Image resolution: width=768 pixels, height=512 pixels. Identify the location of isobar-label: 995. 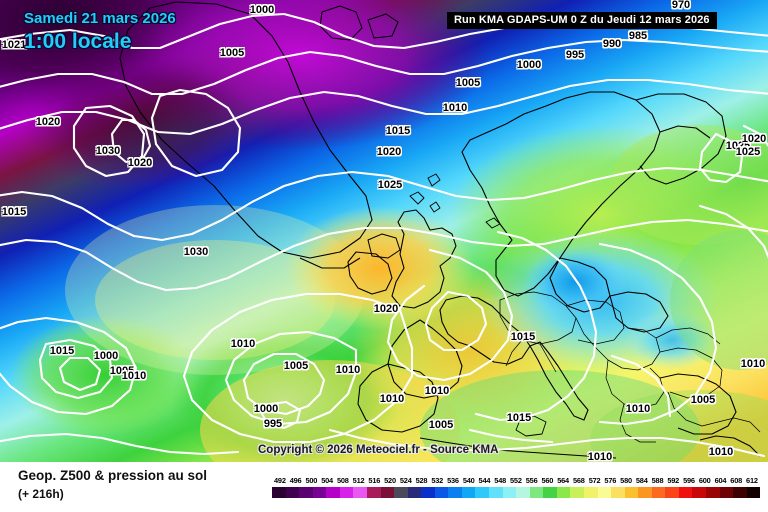
(575, 55).